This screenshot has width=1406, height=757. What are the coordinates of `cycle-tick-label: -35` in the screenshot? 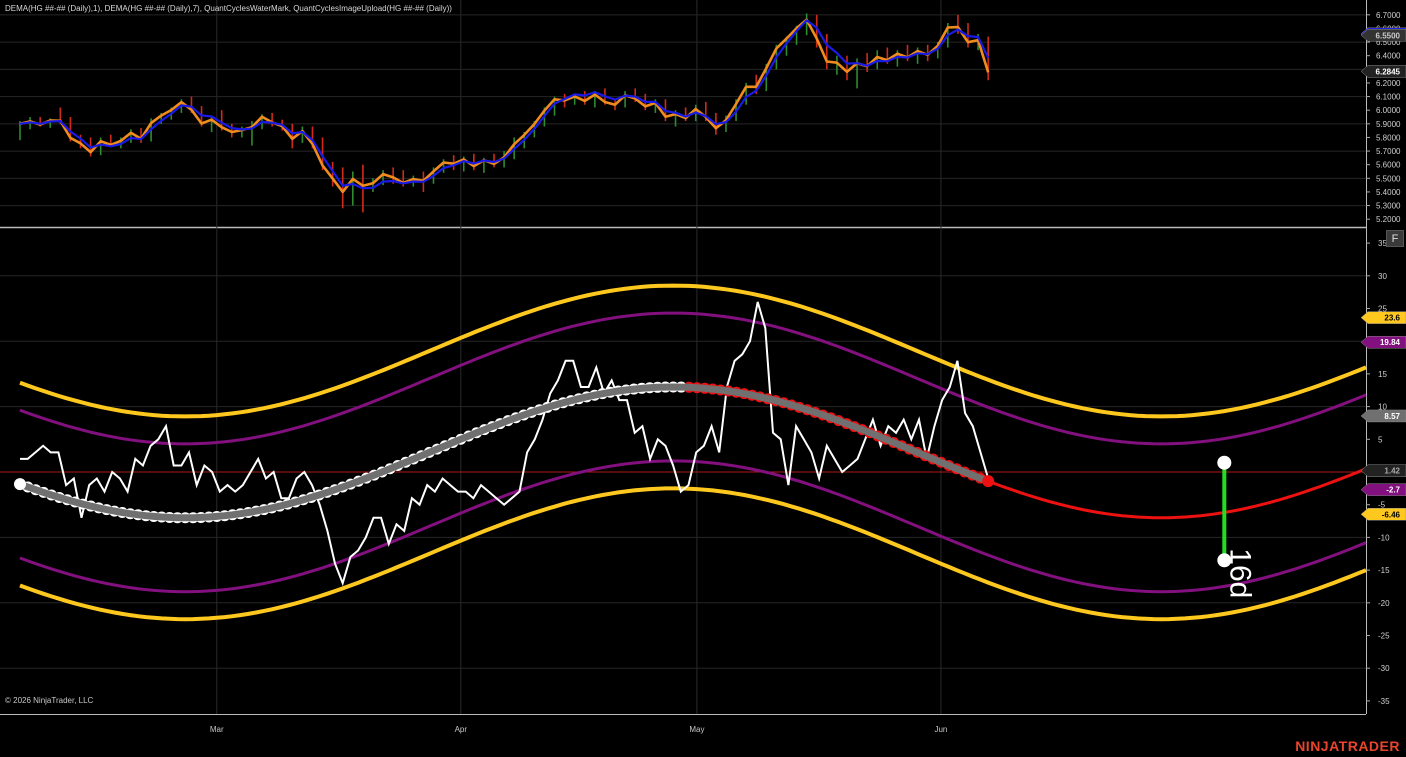 It's located at (1384, 701).